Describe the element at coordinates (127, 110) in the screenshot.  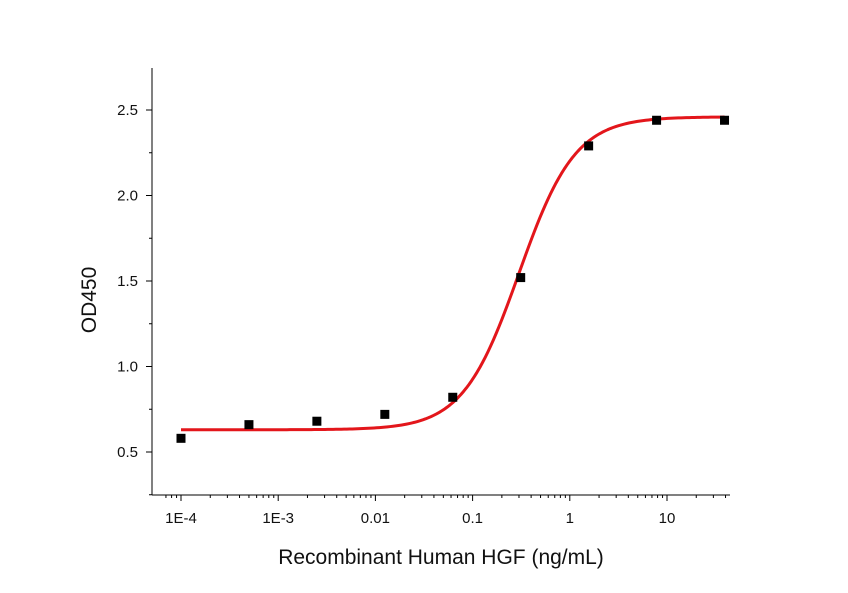
I see `y-tick-label: 2.5` at that location.